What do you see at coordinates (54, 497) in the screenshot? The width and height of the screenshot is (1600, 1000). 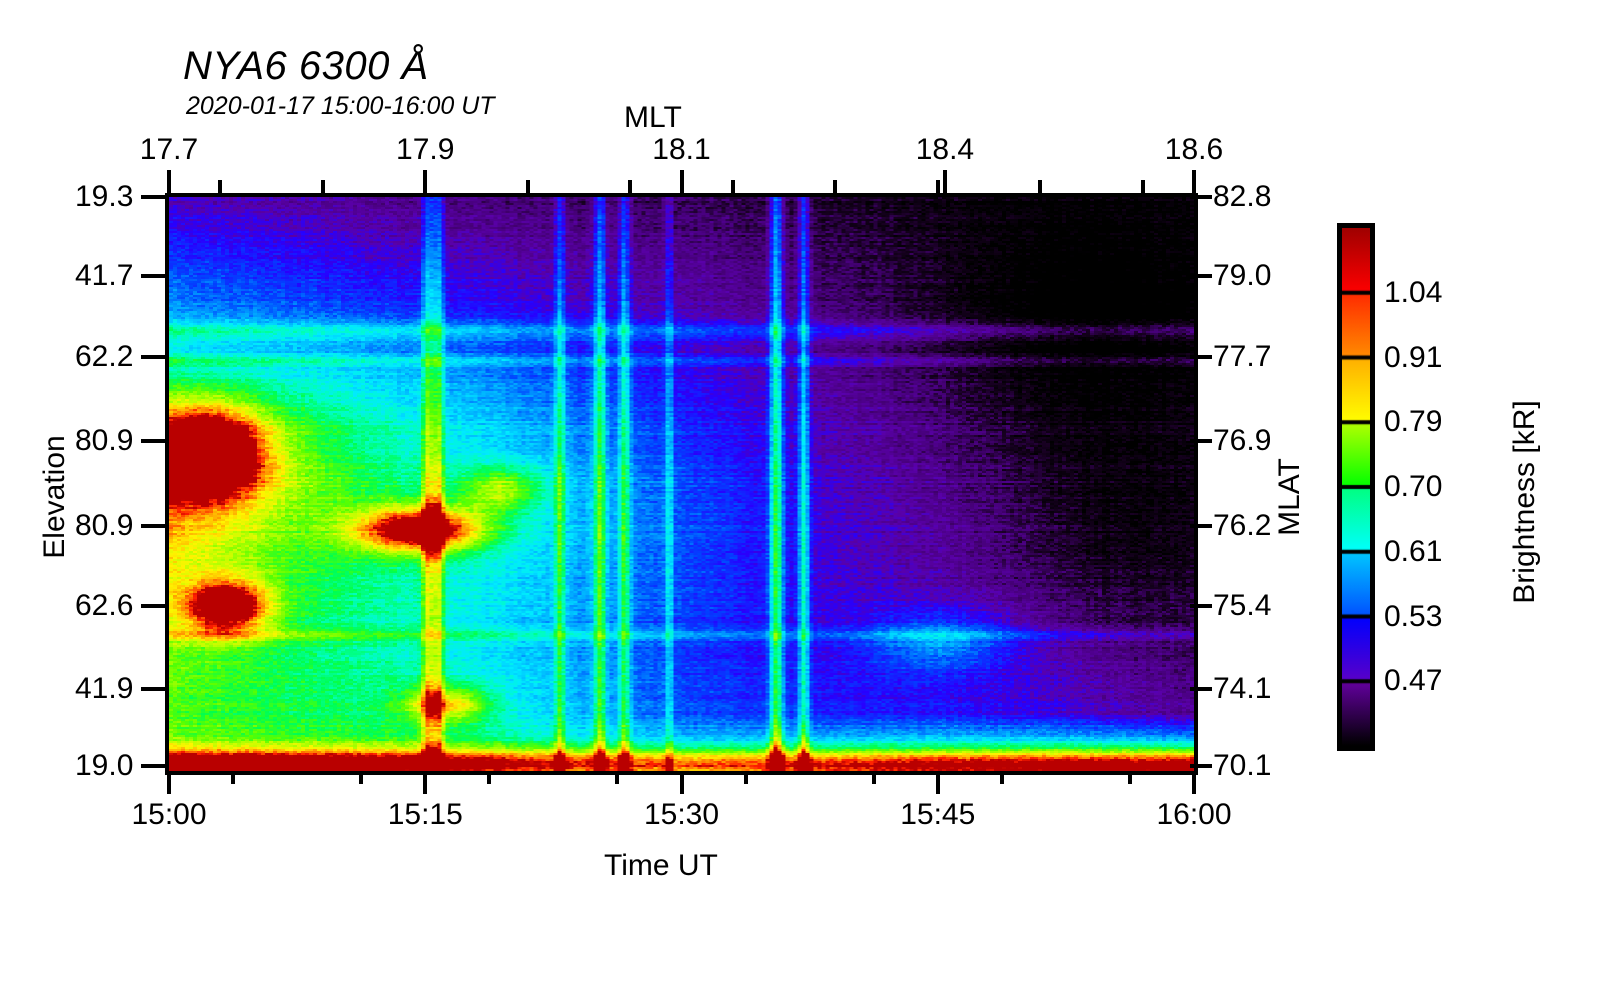 I see `elevation-axis-title: Elevation` at bounding box center [54, 497].